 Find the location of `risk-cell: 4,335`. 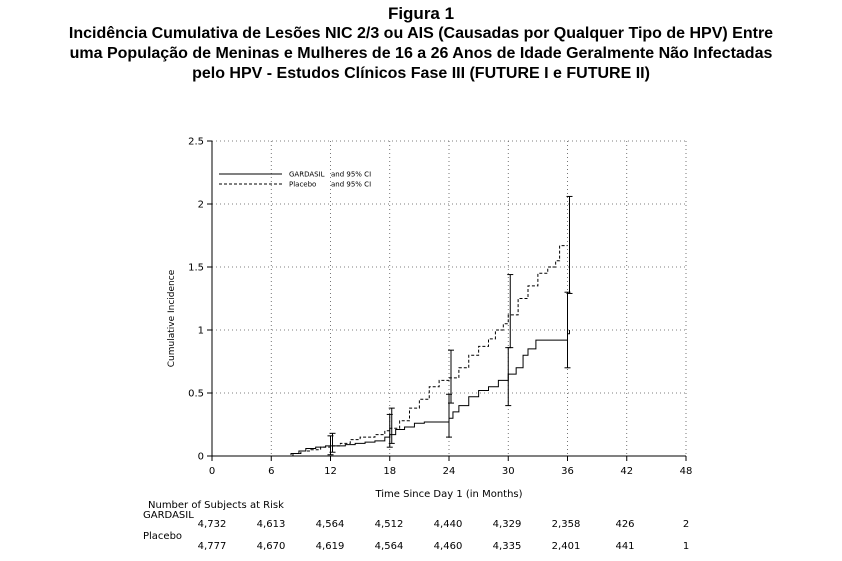

risk-cell: 4,335 is located at coordinates (507, 546).